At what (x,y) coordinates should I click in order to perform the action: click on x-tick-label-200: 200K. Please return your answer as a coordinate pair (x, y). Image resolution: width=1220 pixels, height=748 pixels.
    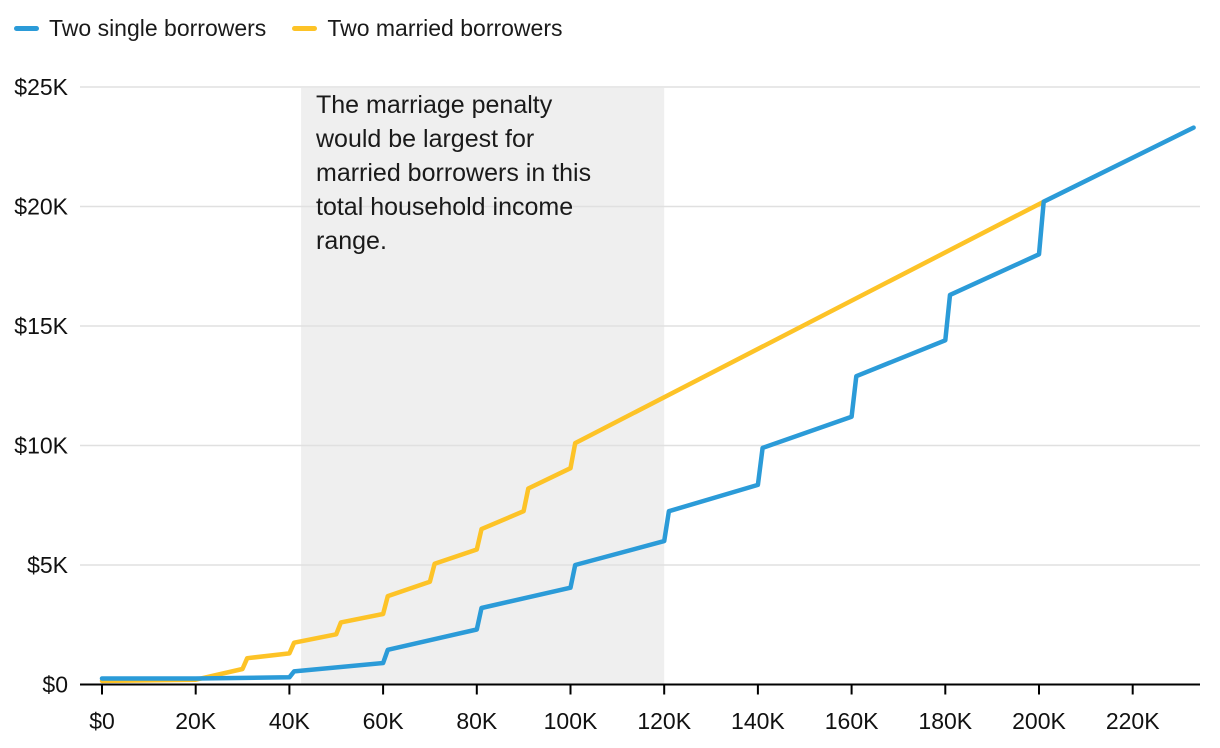
    Looking at the image, I should click on (1039, 721).